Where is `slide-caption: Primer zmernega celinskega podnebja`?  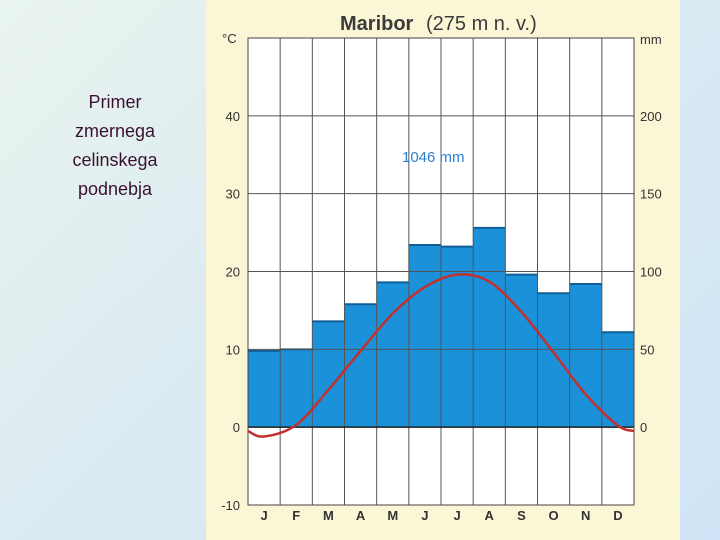 slide-caption: Primer zmernega celinskega podnebja is located at coordinates (115, 146).